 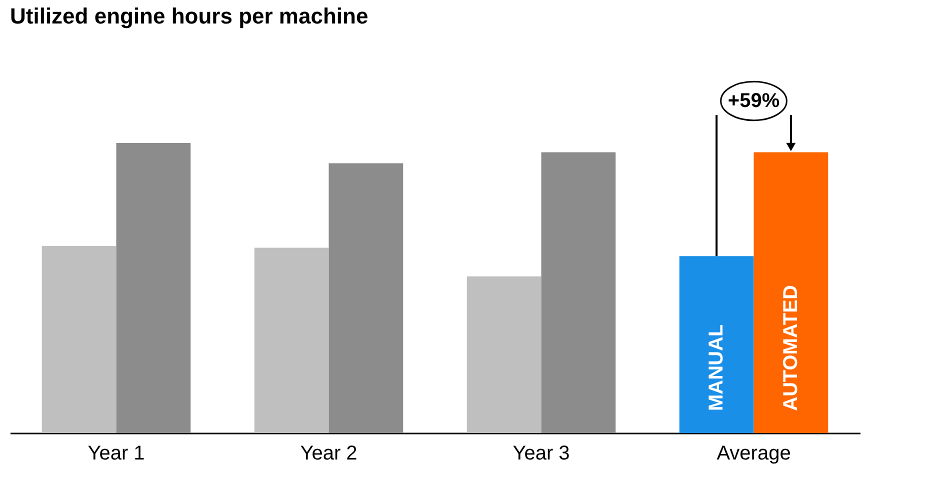 What do you see at coordinates (541, 453) in the screenshot?
I see `x-tick-label: Year 3` at bounding box center [541, 453].